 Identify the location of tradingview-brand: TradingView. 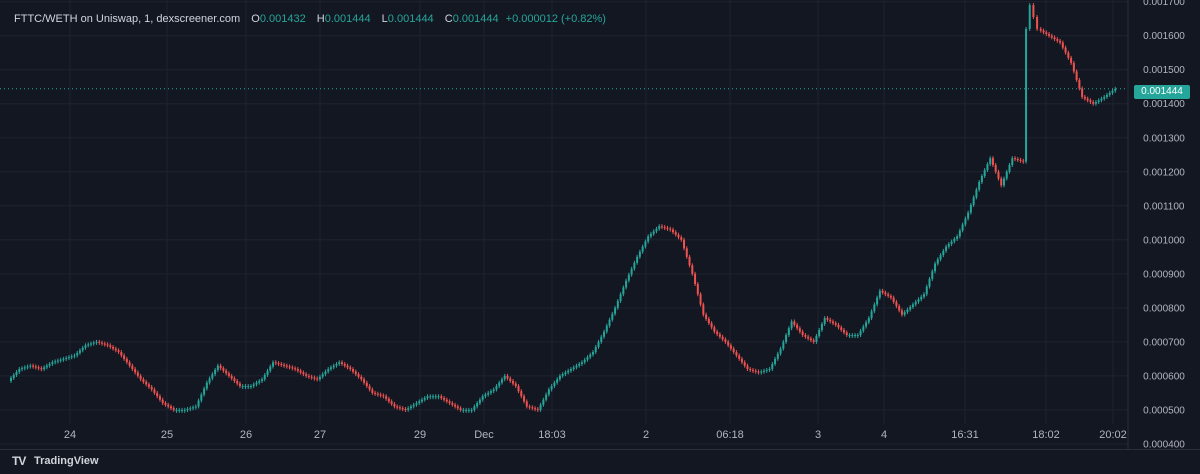
(66, 461).